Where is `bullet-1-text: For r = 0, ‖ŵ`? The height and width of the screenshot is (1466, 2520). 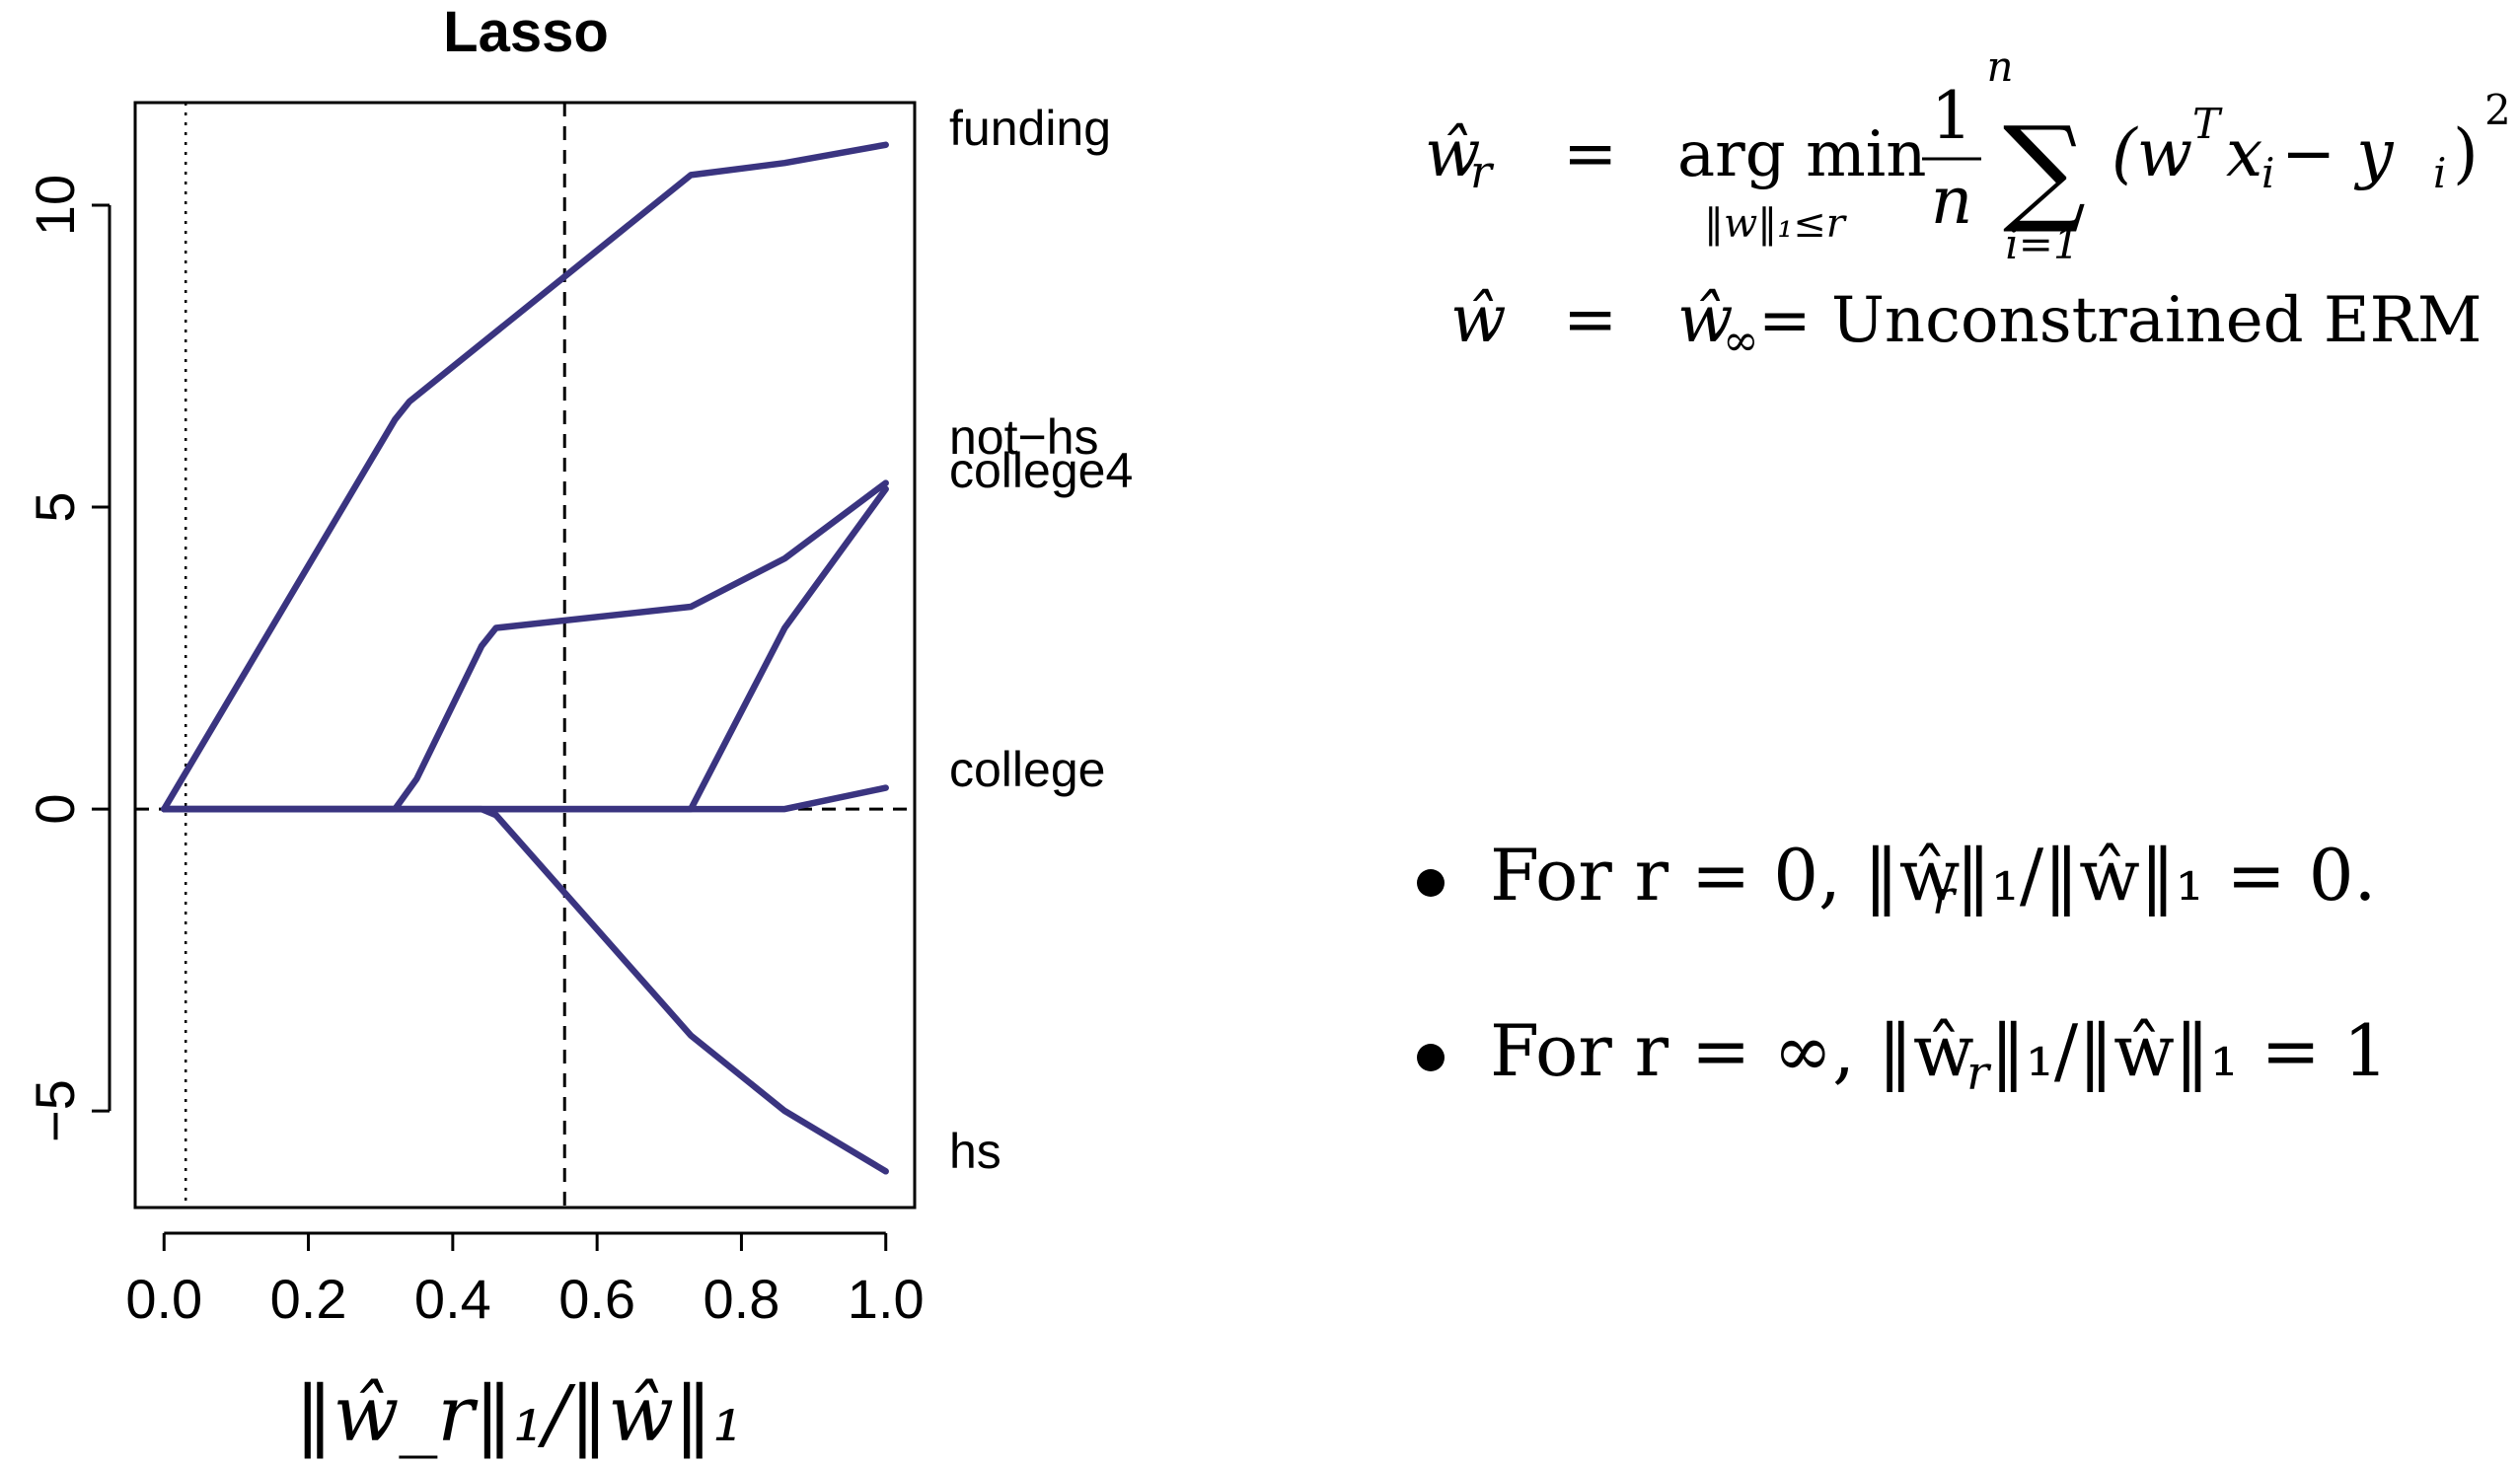
bullet-1-text: For r = 0, ‖ŵ is located at coordinates (1725, 875).